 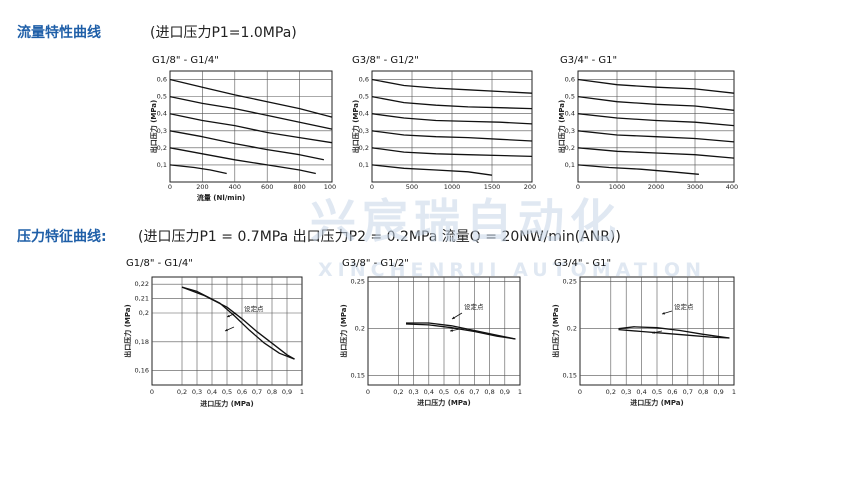 I want to click on x-tick-label: 500, so click(x=412, y=187).